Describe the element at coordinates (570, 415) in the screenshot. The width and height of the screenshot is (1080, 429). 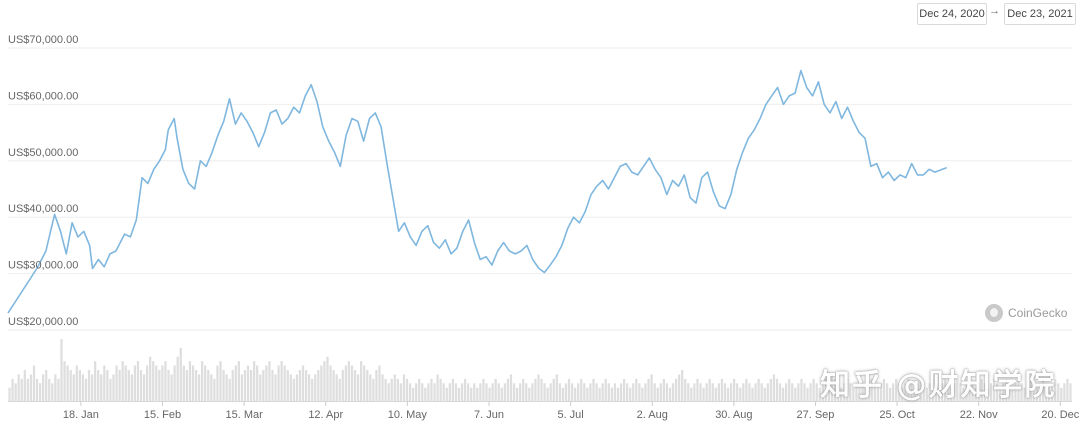
I see `x-tick-label: 5. Jul` at that location.